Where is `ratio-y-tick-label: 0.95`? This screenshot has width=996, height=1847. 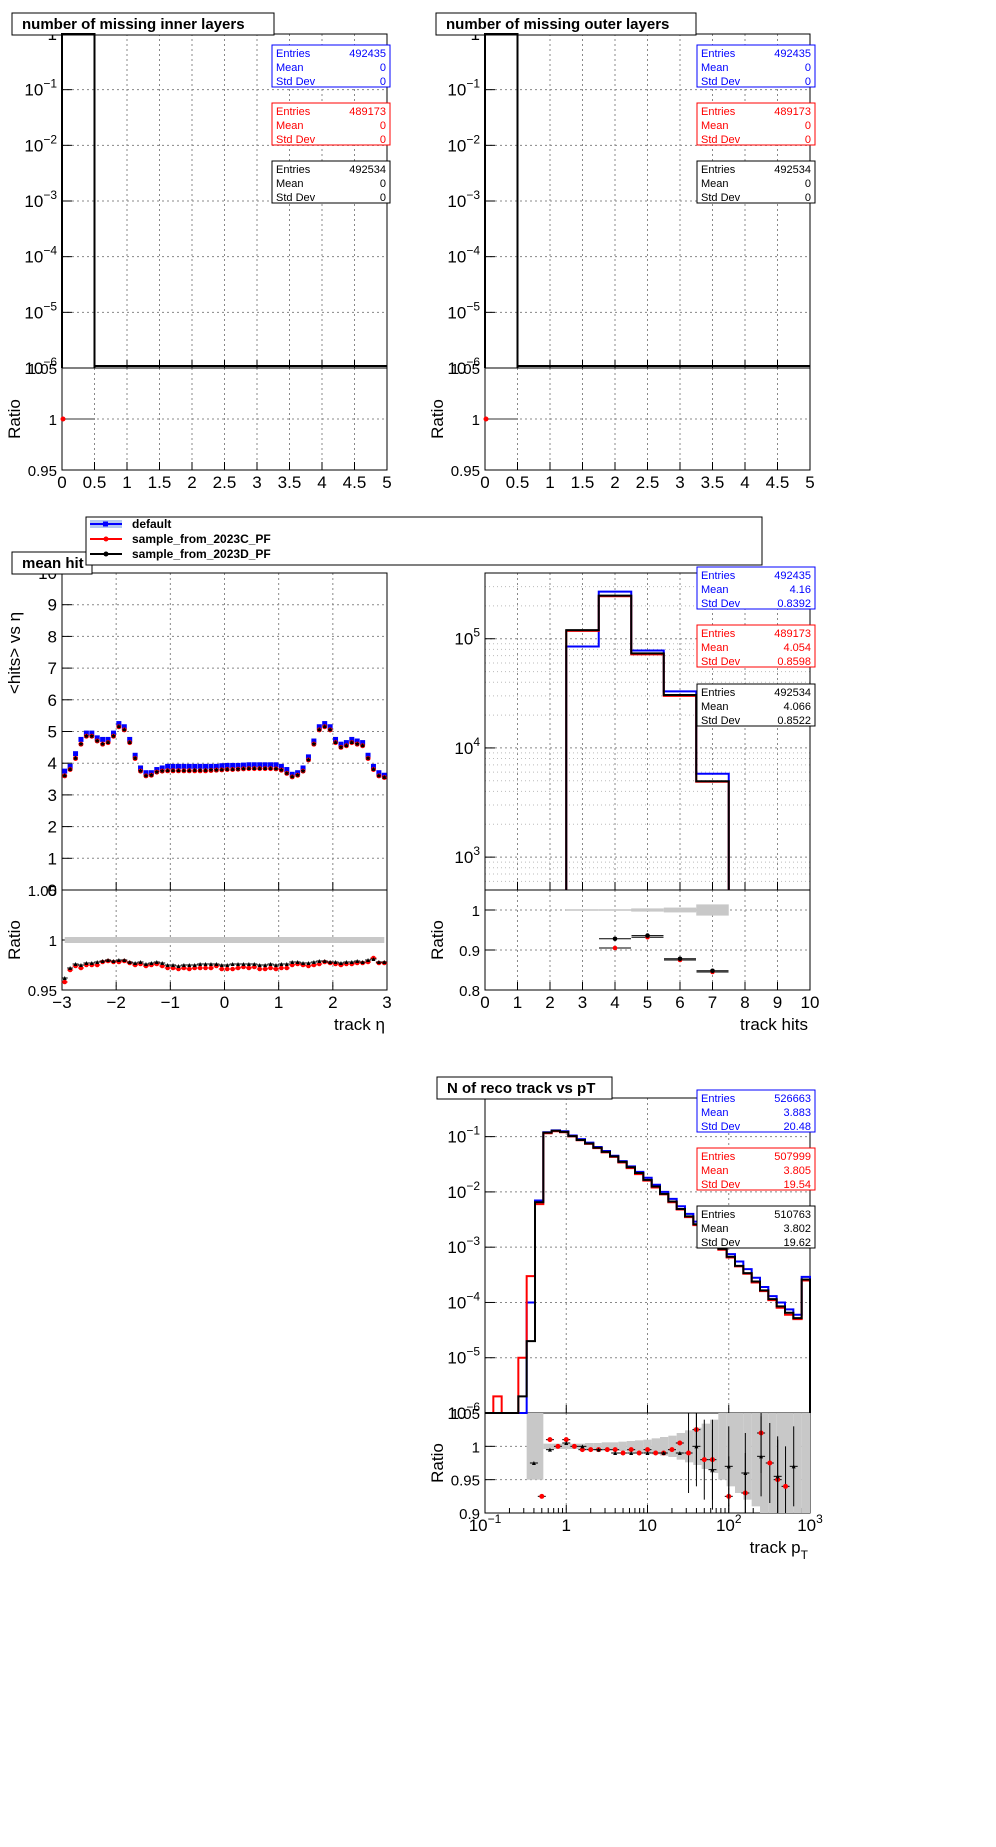
ratio-y-tick-label: 0.95 is located at coordinates (465, 471).